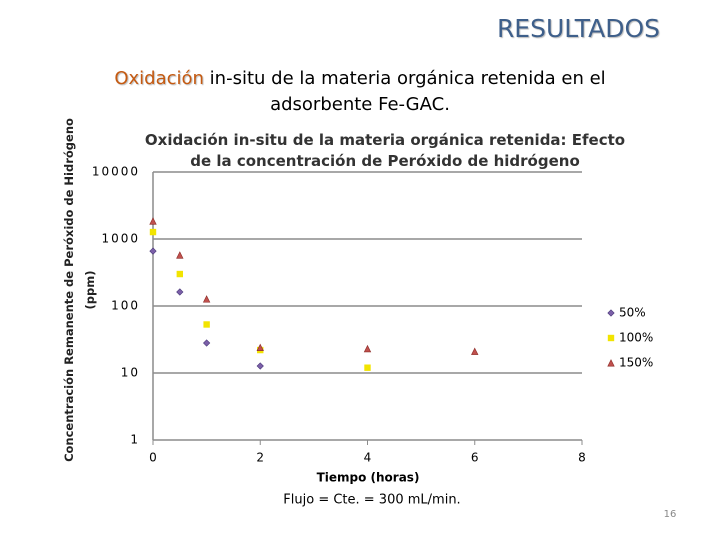 The width and height of the screenshot is (720, 540). Describe the element at coordinates (582, 458) in the screenshot. I see `x-tick-label: 8` at that location.